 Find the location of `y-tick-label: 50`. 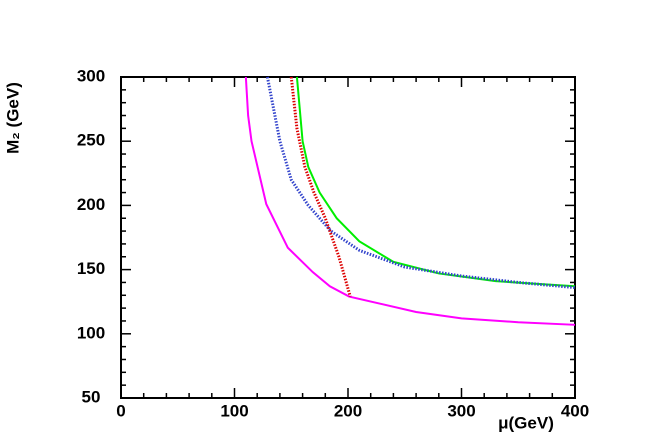

y-tick-label: 50 is located at coordinates (91, 396).